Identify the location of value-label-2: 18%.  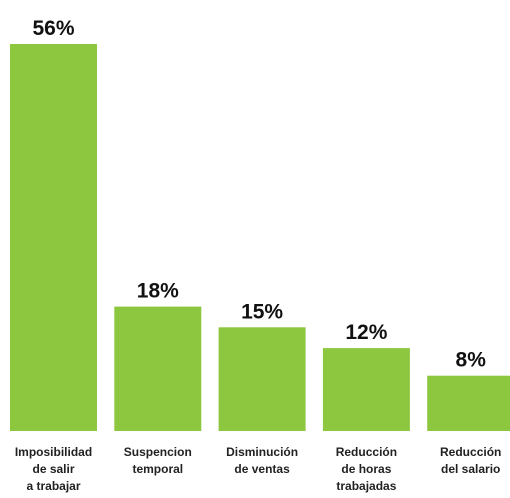
(158, 291).